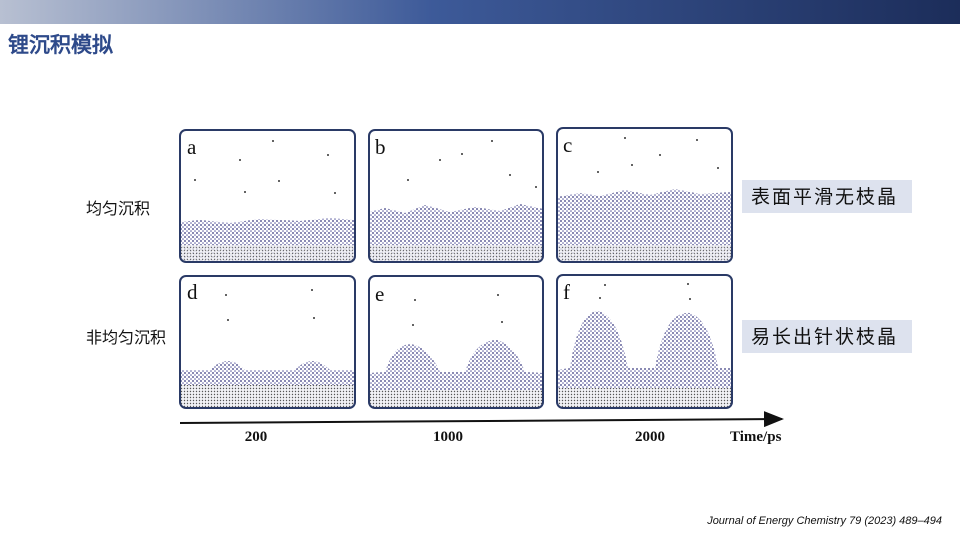 This screenshot has height=540, width=960. Describe the element at coordinates (60, 45) in the screenshot. I see `slide-title: 锂沉积模拟` at that location.